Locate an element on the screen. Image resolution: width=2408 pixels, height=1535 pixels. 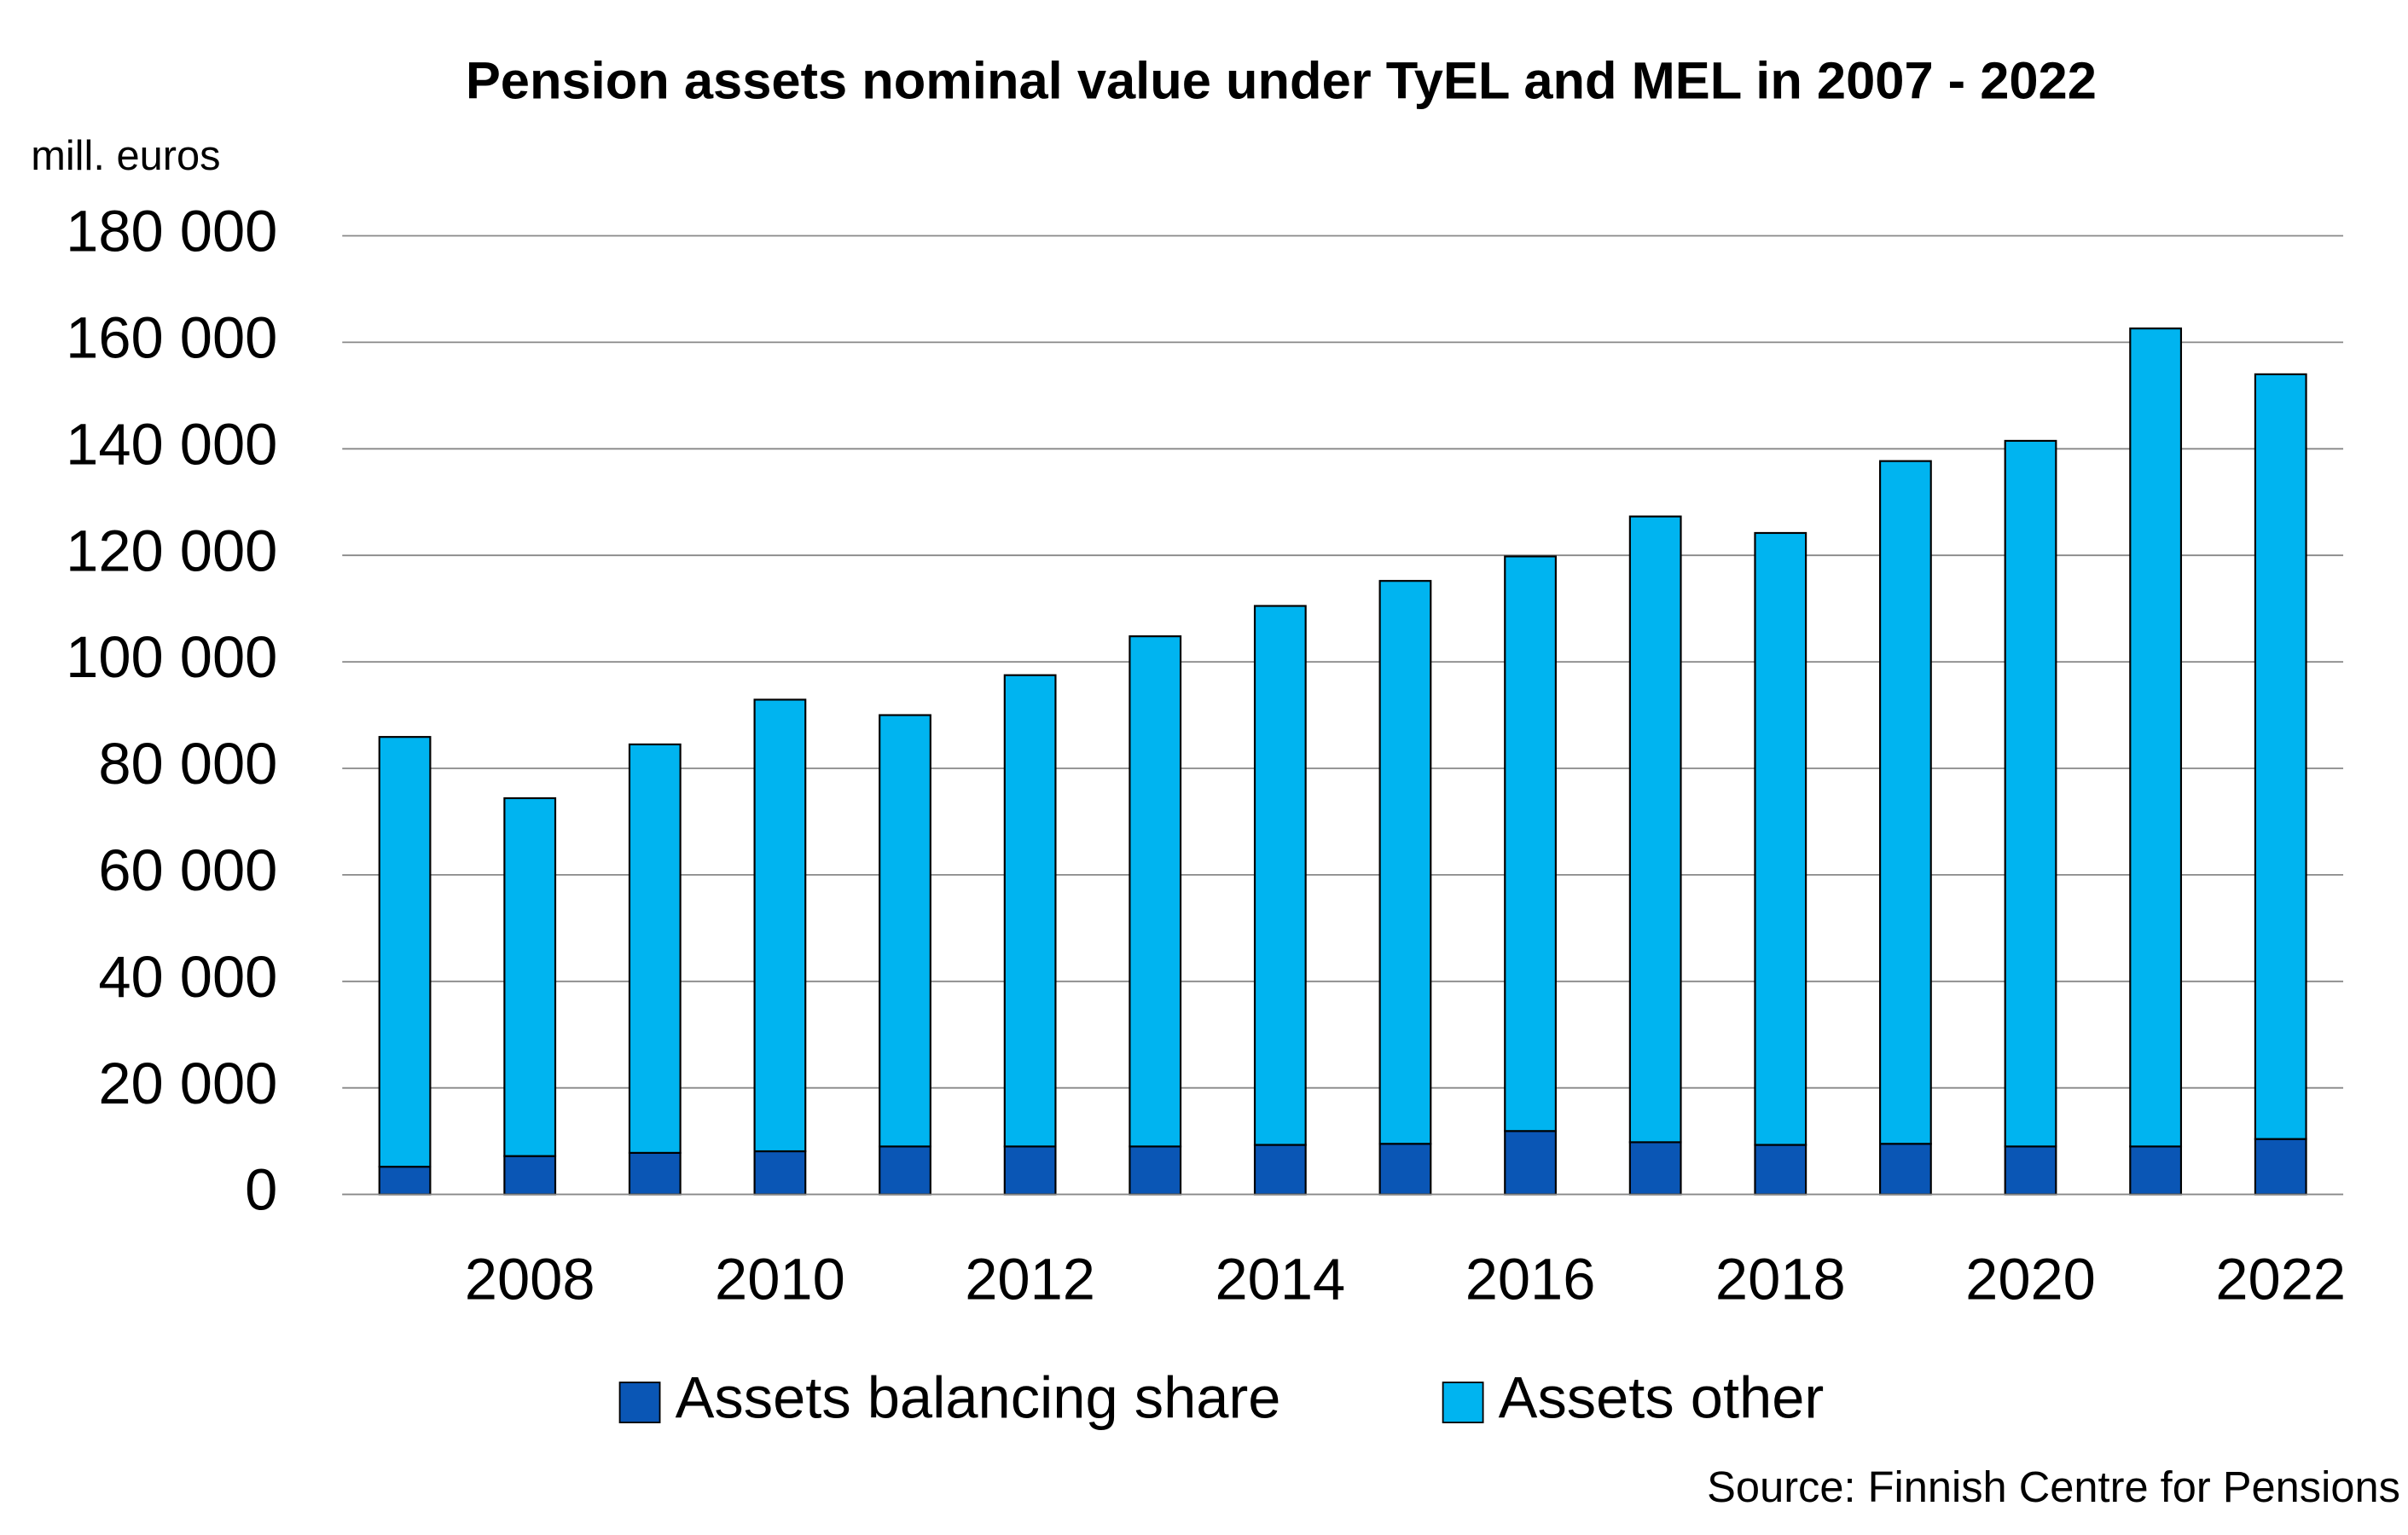
y-tick-label: 100 000 is located at coordinates (171, 657).